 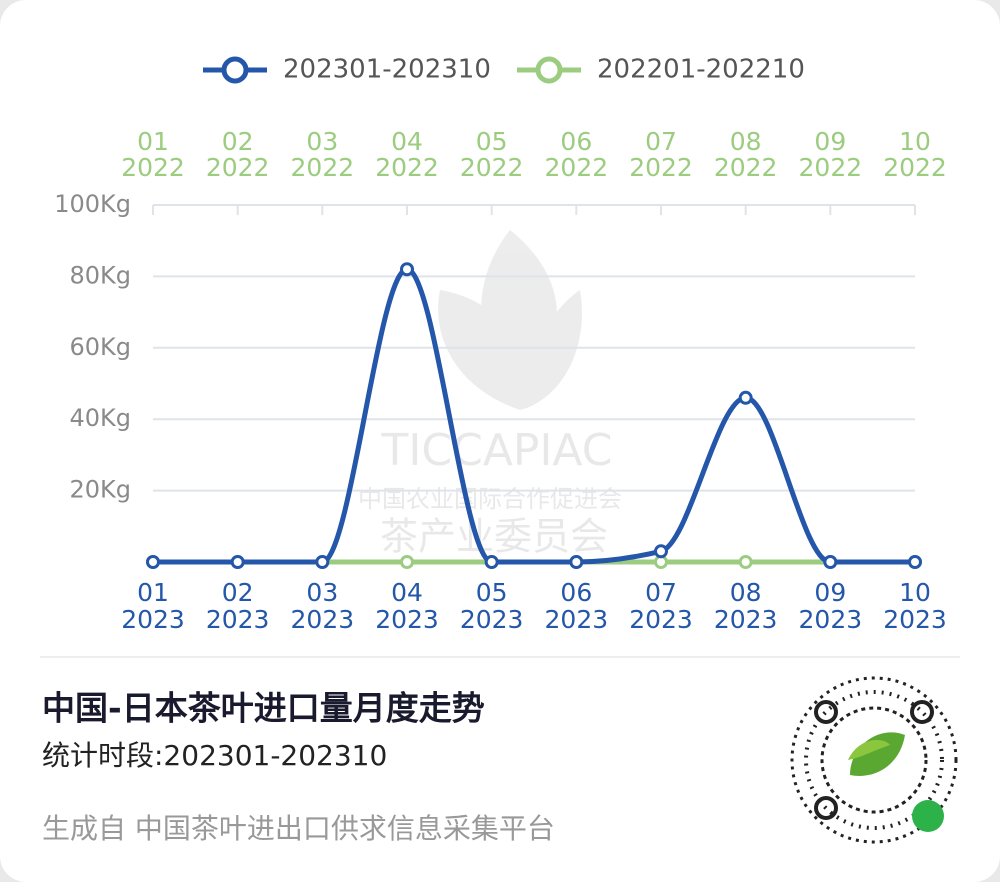 What do you see at coordinates (322, 592) in the screenshot?
I see `x-tick-label: 03` at bounding box center [322, 592].